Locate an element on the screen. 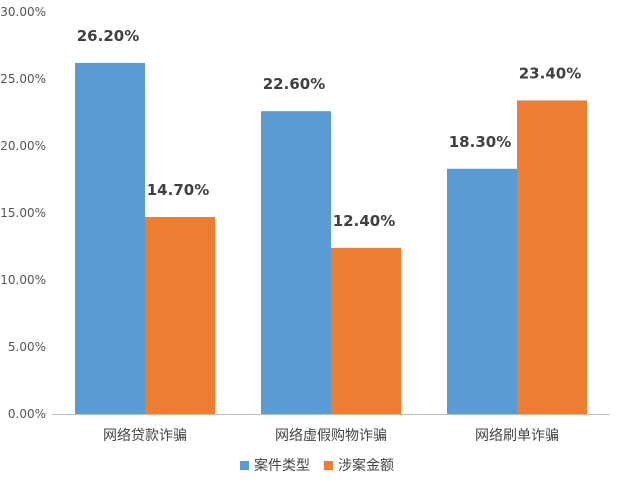 Image resolution: width=625 pixels, height=483 pixels. legend-label: 案件类型 is located at coordinates (282, 465).